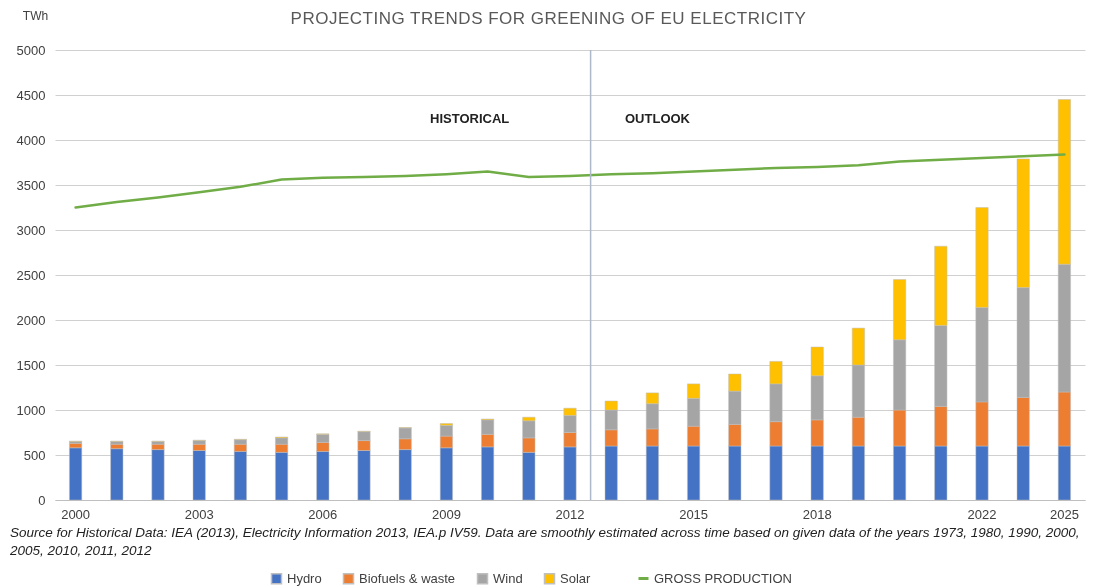 This screenshot has width=1097, height=586. What do you see at coordinates (694, 514) in the screenshot?
I see `x-tick-label: 2015` at bounding box center [694, 514].